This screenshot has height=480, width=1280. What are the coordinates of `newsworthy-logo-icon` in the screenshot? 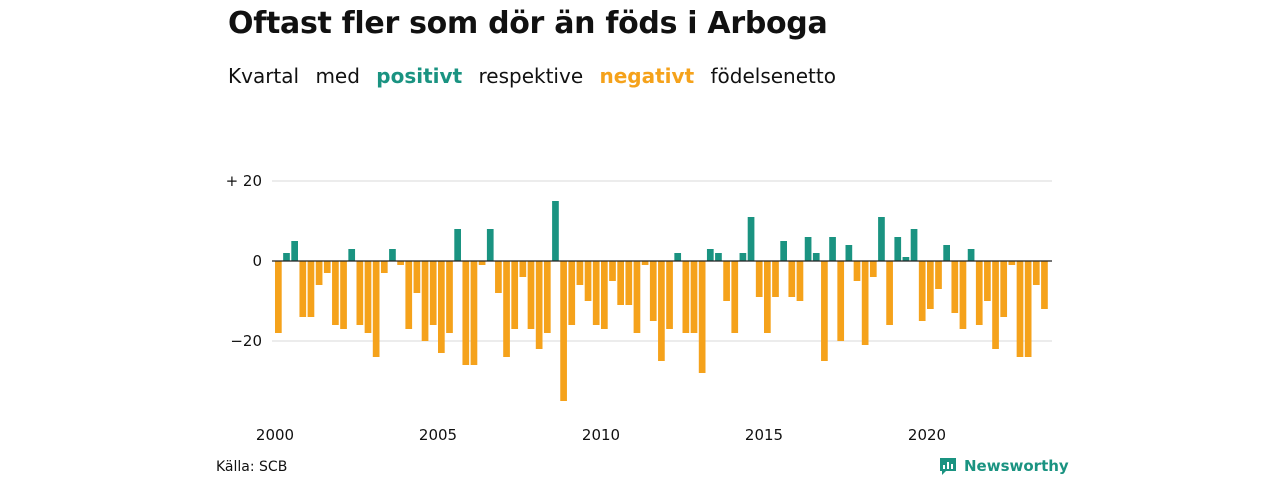 It's located at (948, 466).